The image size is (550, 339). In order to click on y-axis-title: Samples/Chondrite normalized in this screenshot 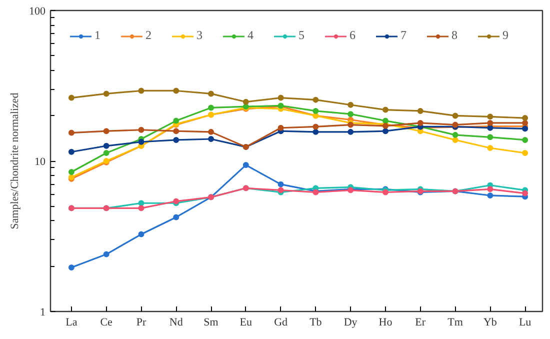, I will do `click(15, 161)`.